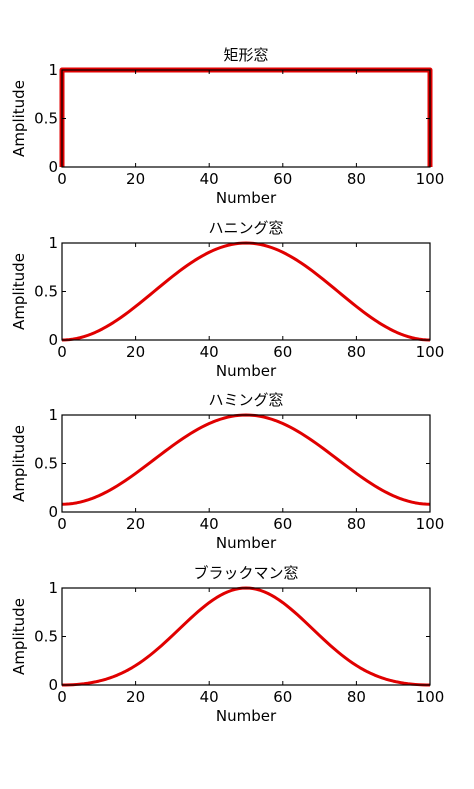 The height and width of the screenshot is (789, 474). I want to click on chart-title: ハニング窓, so click(245, 228).